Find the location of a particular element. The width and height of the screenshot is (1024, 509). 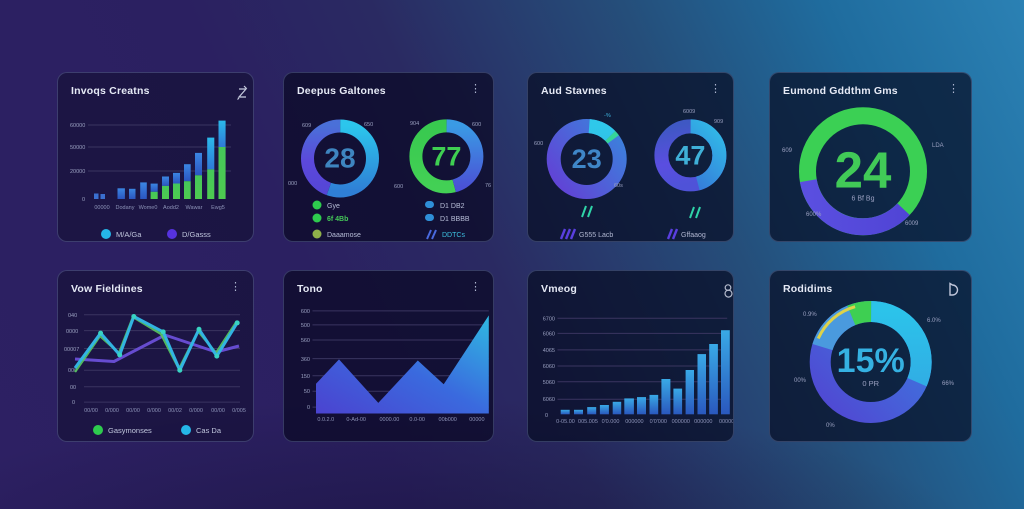

svg-text: 4065 is located at coordinates (549, 351).